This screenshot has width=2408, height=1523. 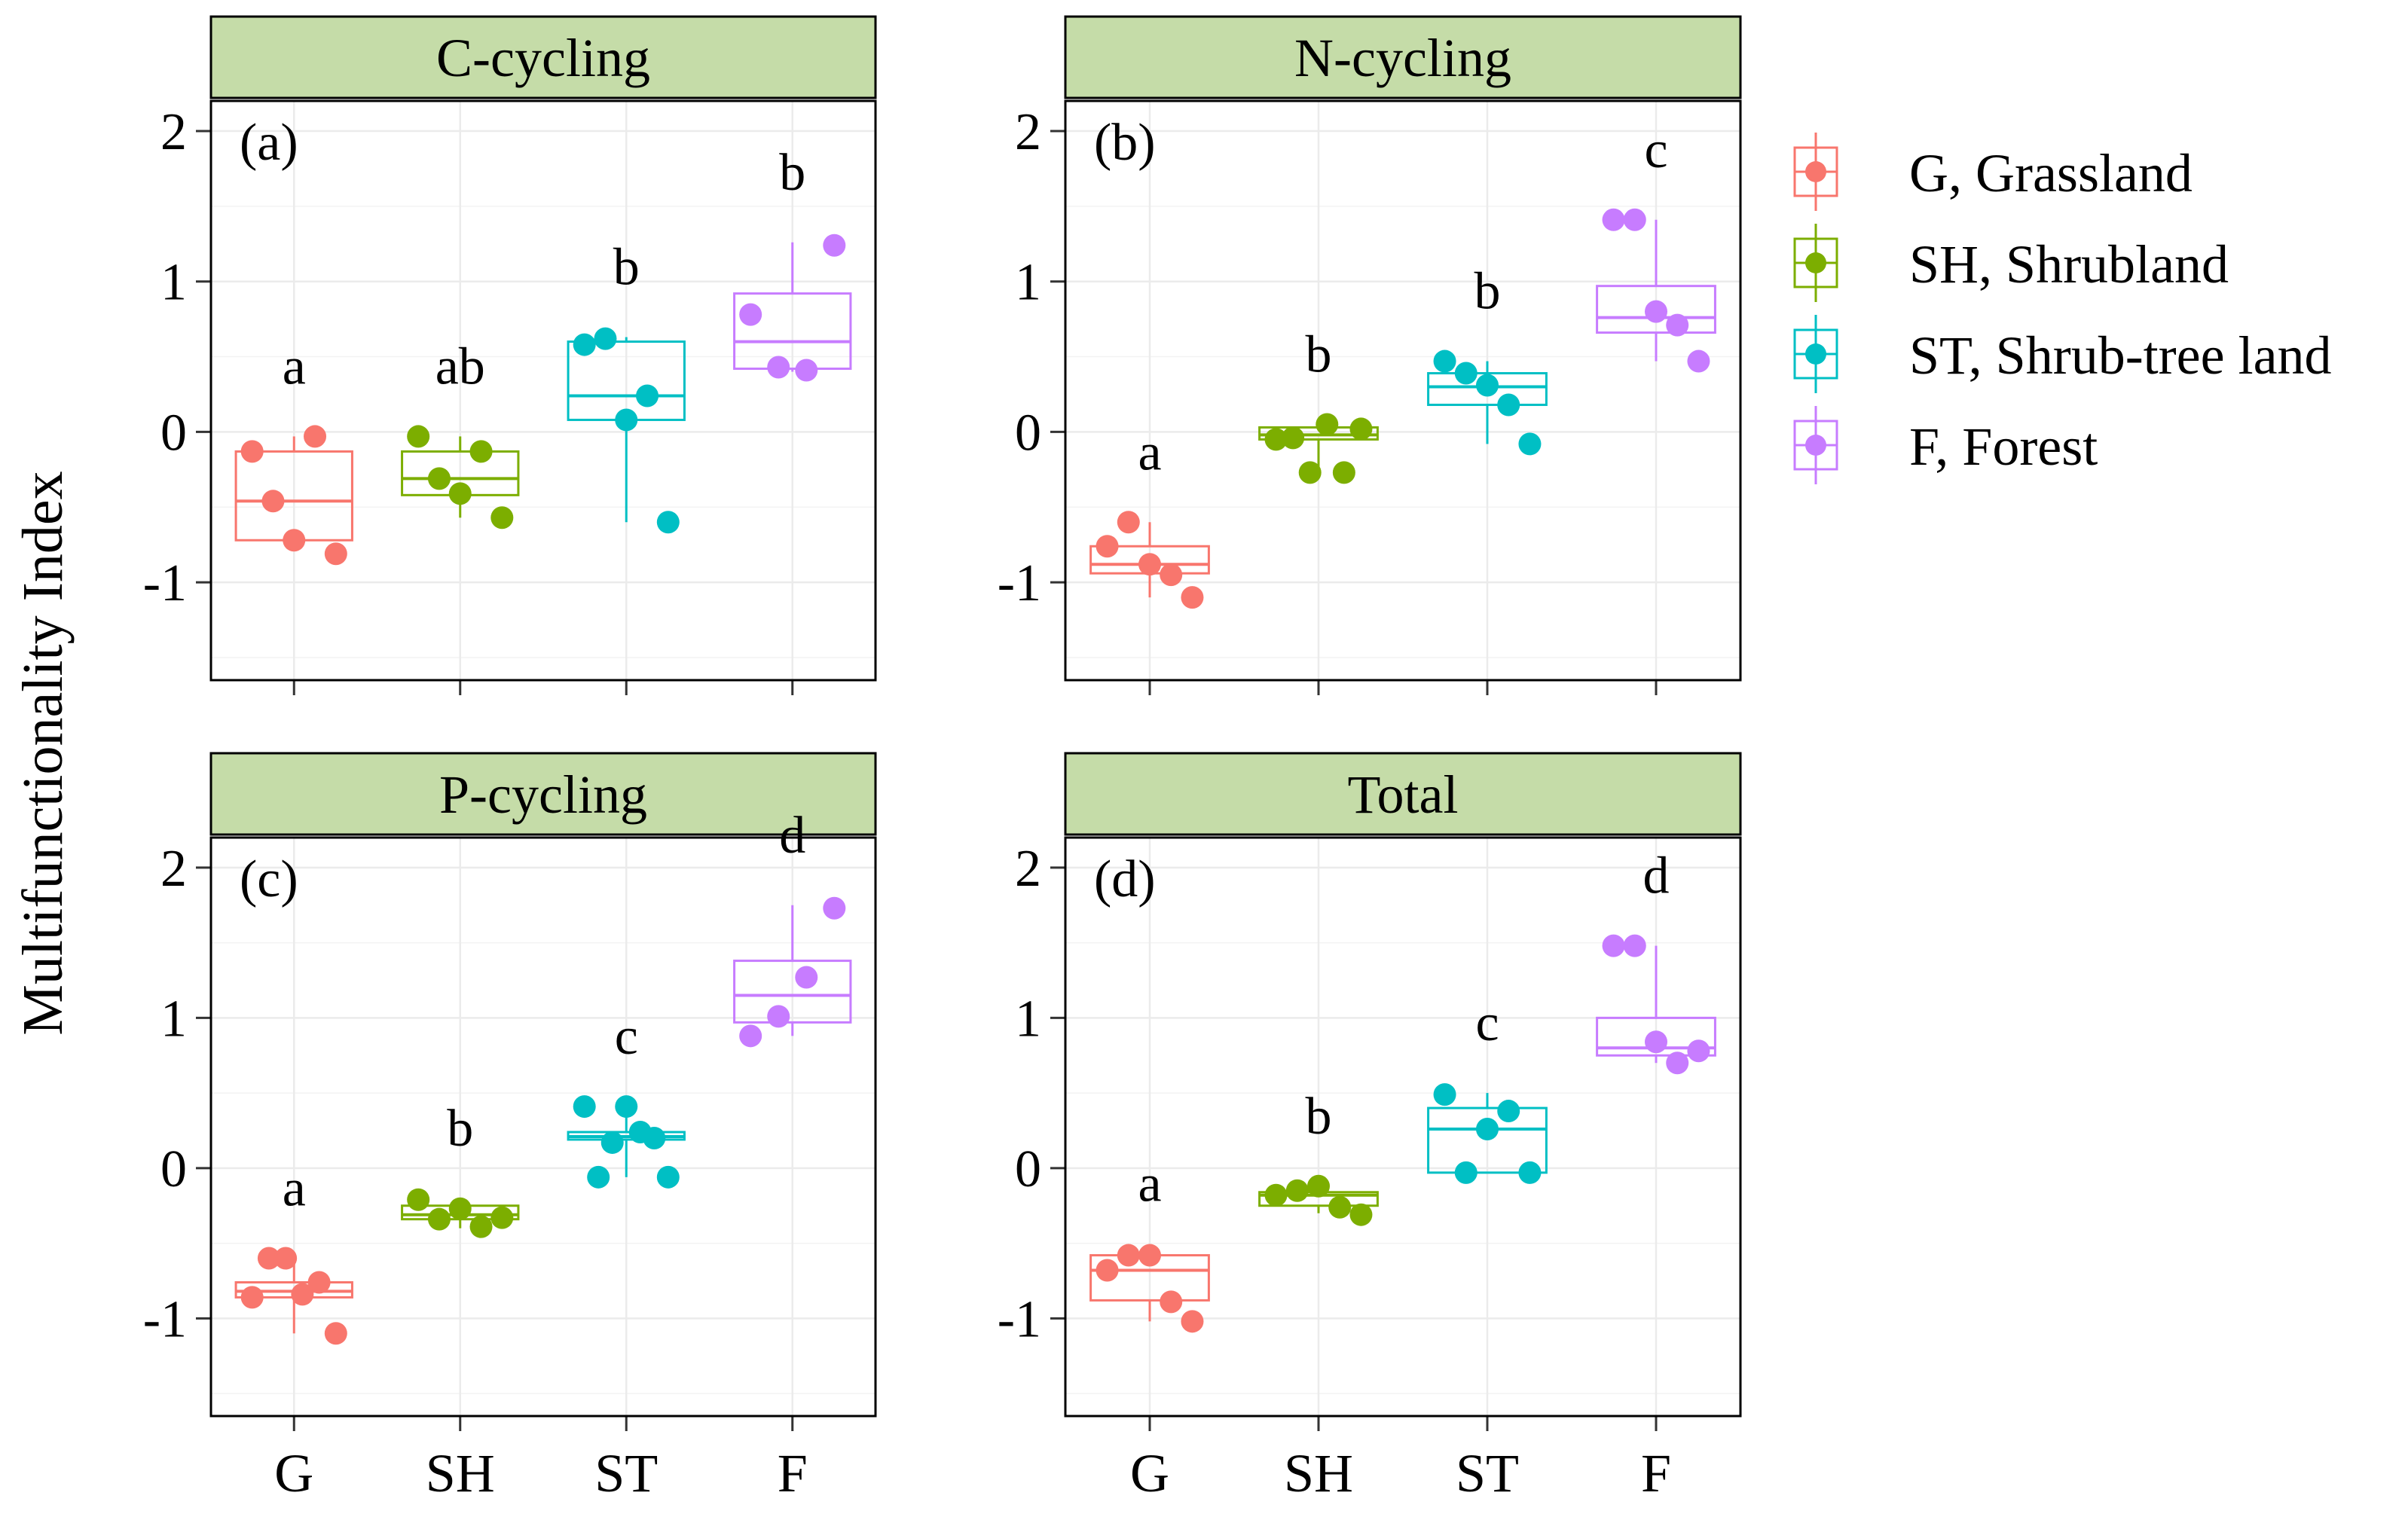 What do you see at coordinates (1487, 1473) in the screenshot?
I see `x-tick-label: ST` at bounding box center [1487, 1473].